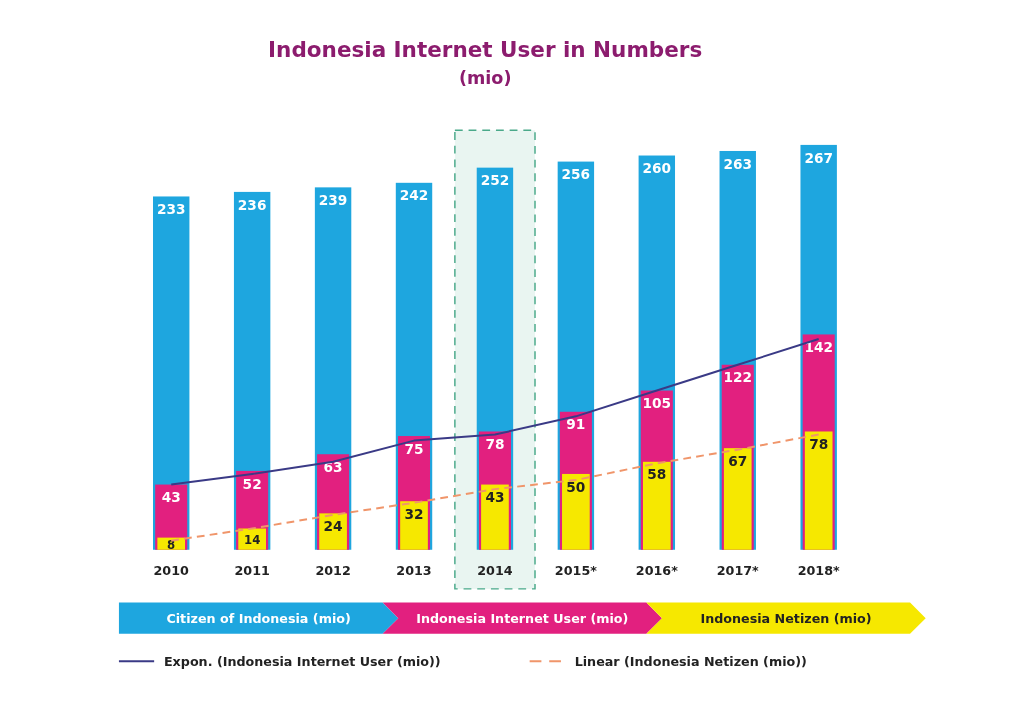  What do you see at coordinates (576, 174) in the screenshot?
I see `data-label: 256` at bounding box center [576, 174].